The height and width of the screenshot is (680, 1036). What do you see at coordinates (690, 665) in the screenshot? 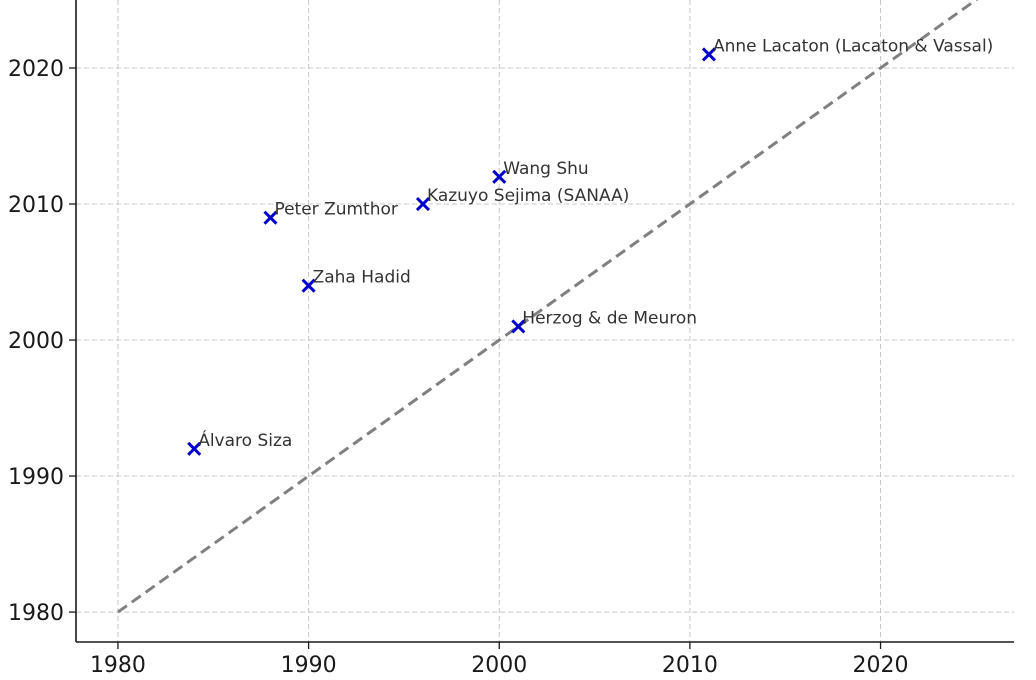
I see `x-tick-label: 2010` at bounding box center [690, 665].